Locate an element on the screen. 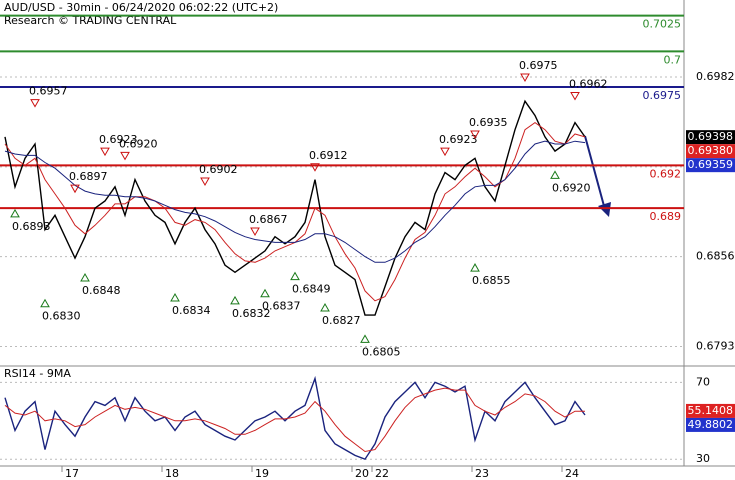 This screenshot has height=480, width=735. price-tag-label: 55.1408 is located at coordinates (711, 410).